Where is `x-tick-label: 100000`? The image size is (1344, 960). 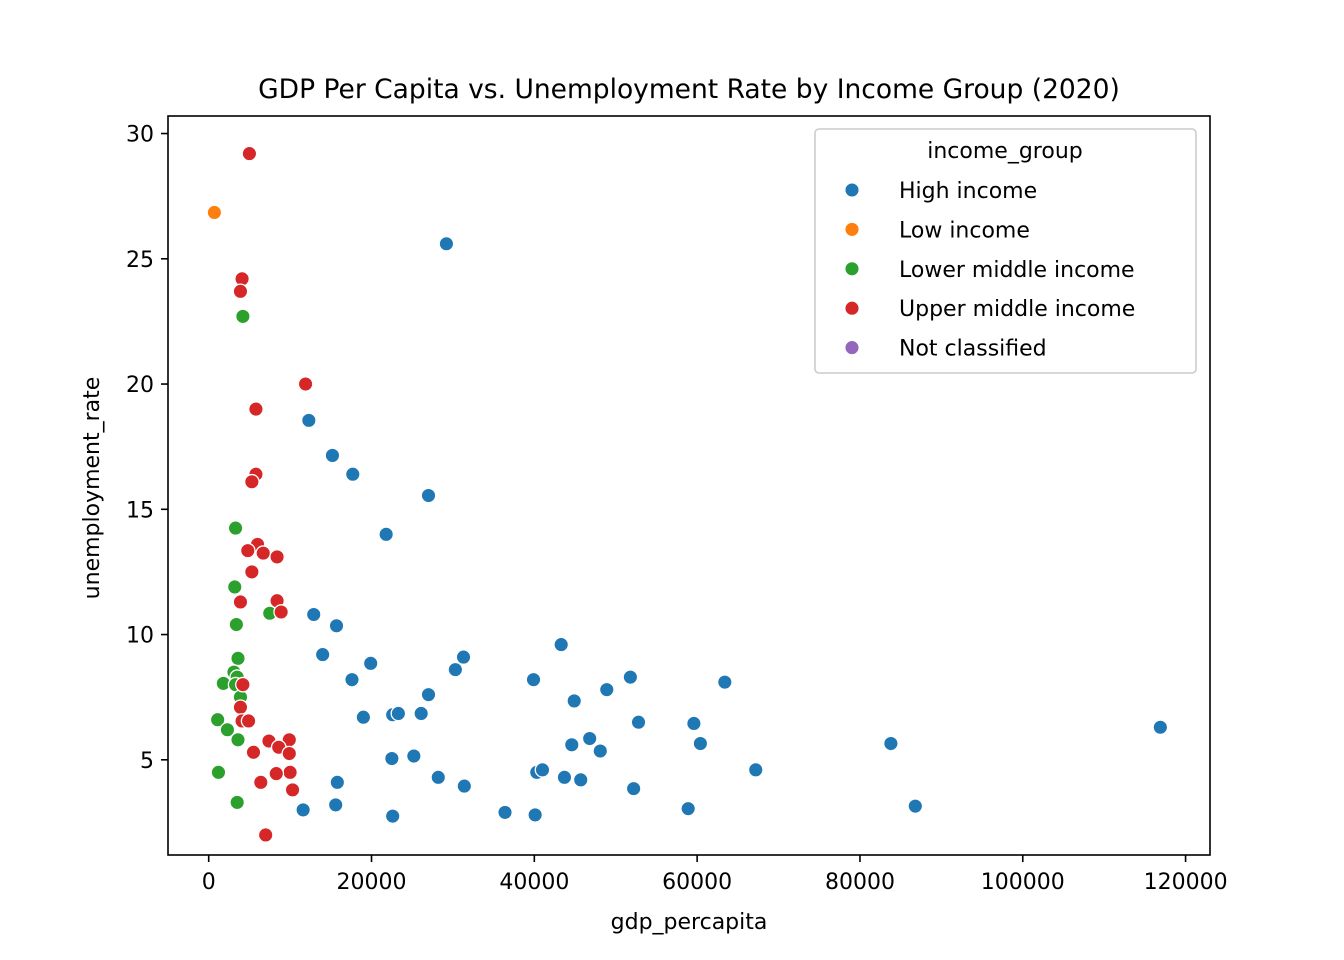 x-tick-label: 100000 is located at coordinates (1023, 882).